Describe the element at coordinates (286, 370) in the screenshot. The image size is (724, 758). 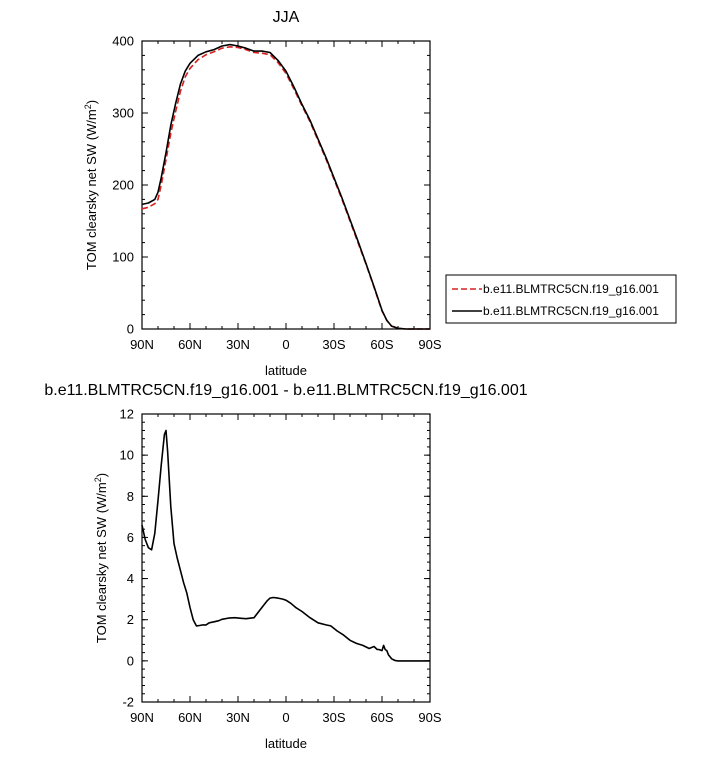
I see `top-x-axis-label: latitude` at that location.